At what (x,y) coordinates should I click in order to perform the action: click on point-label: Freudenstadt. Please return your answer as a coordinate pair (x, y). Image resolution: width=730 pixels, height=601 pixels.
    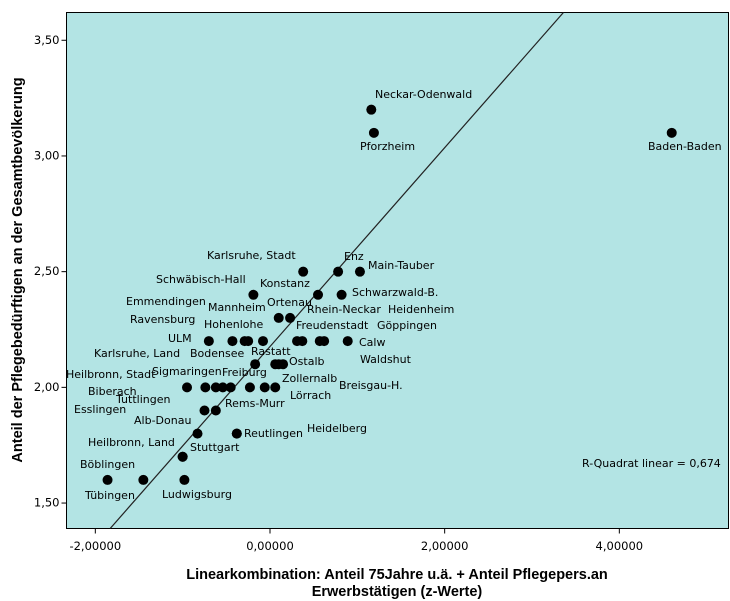
    Looking at the image, I should click on (332, 325).